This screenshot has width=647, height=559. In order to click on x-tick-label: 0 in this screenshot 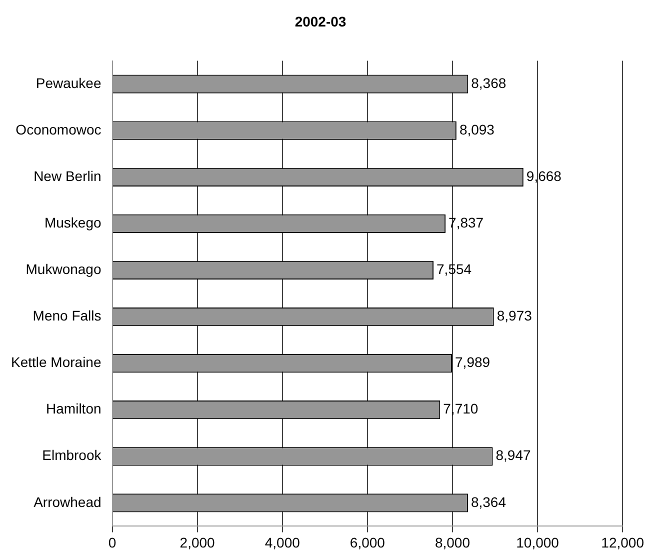, I will do `click(112, 542)`.